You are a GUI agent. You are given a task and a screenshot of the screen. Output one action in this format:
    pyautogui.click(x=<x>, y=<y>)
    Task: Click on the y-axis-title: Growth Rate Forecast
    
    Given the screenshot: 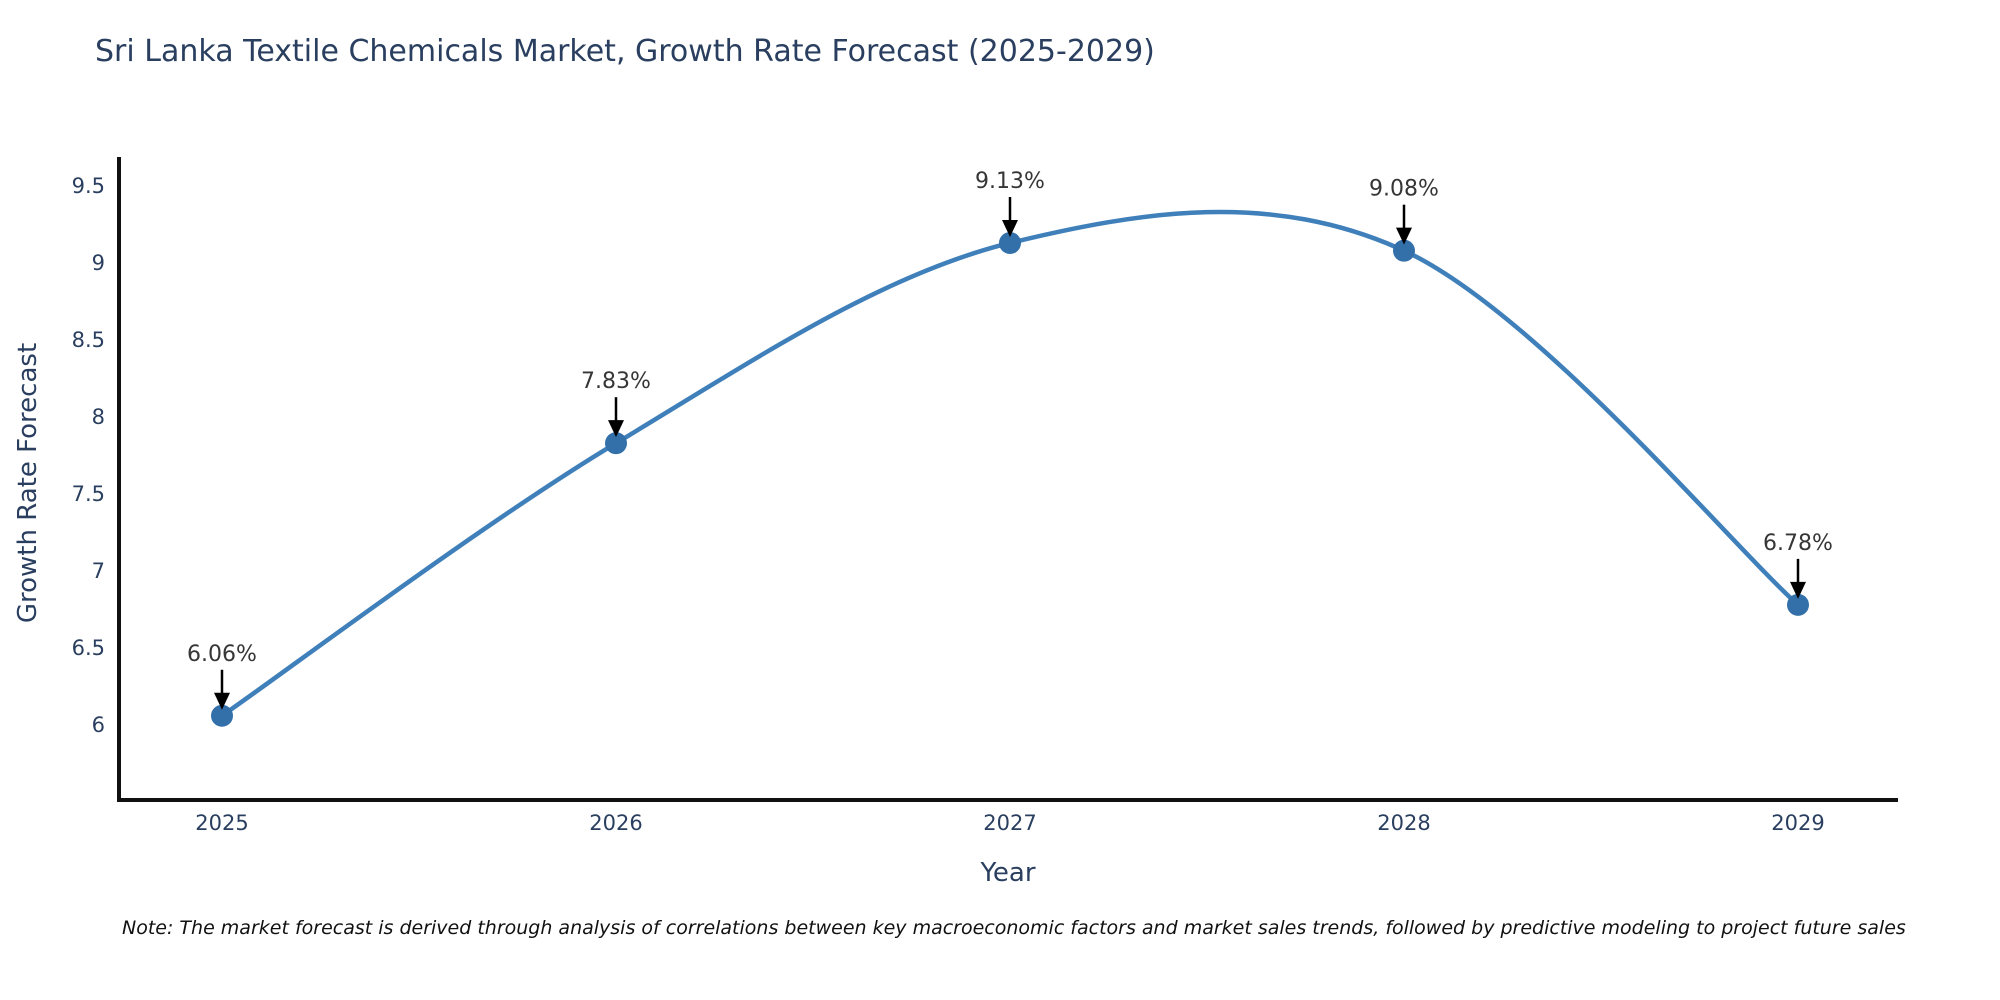 What is the action you would take?
    pyautogui.click(x=28, y=483)
    